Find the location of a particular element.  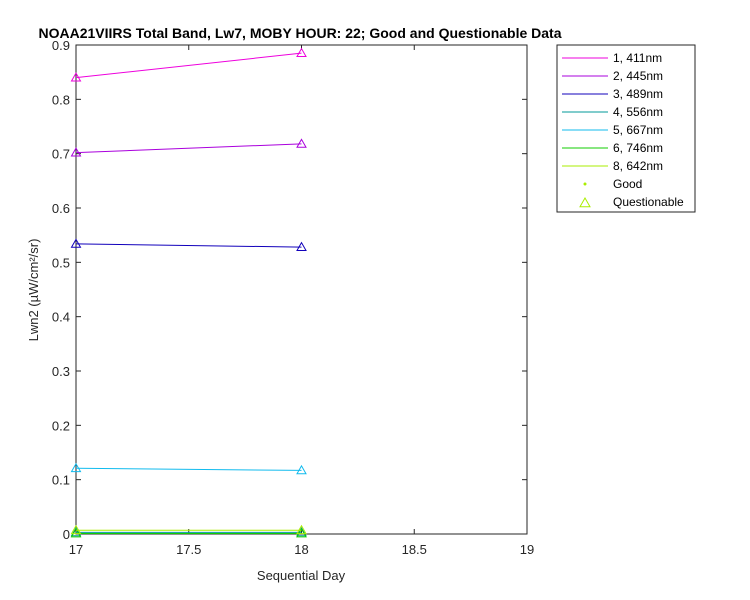

y-tick-label: 0.5 is located at coordinates (61, 262).